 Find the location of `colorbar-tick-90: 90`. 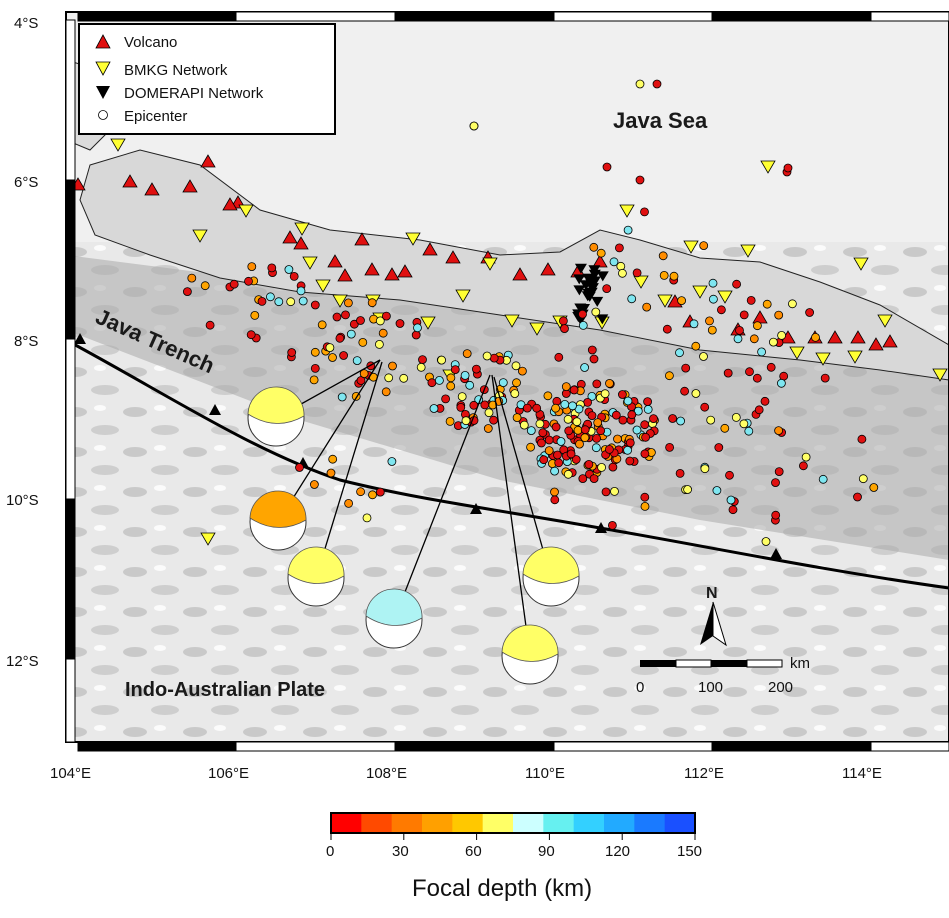

colorbar-tick-90: 90 is located at coordinates (546, 851).